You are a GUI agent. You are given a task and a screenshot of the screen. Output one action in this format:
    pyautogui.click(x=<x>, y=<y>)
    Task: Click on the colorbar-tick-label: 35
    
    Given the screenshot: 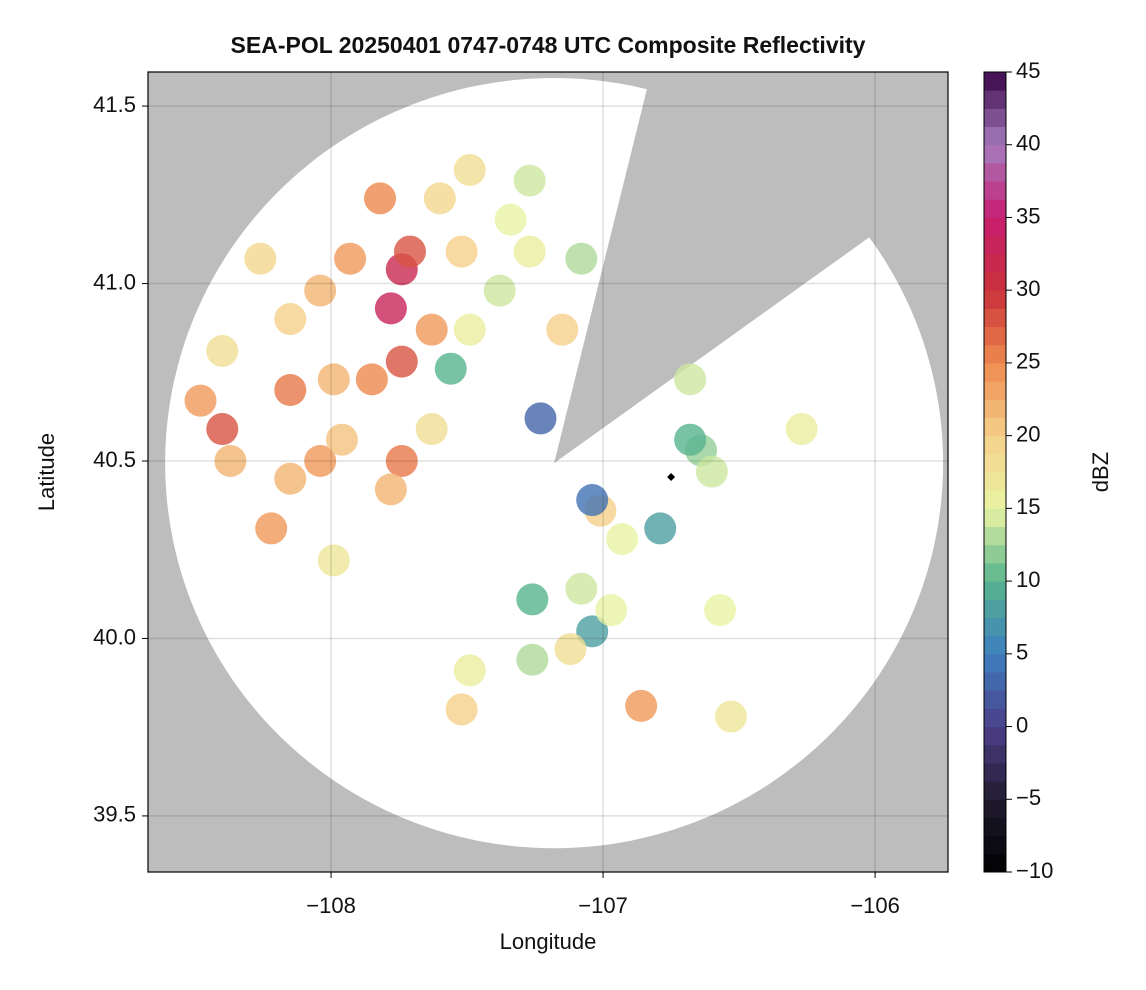 What is the action you would take?
    pyautogui.click(x=1028, y=215)
    